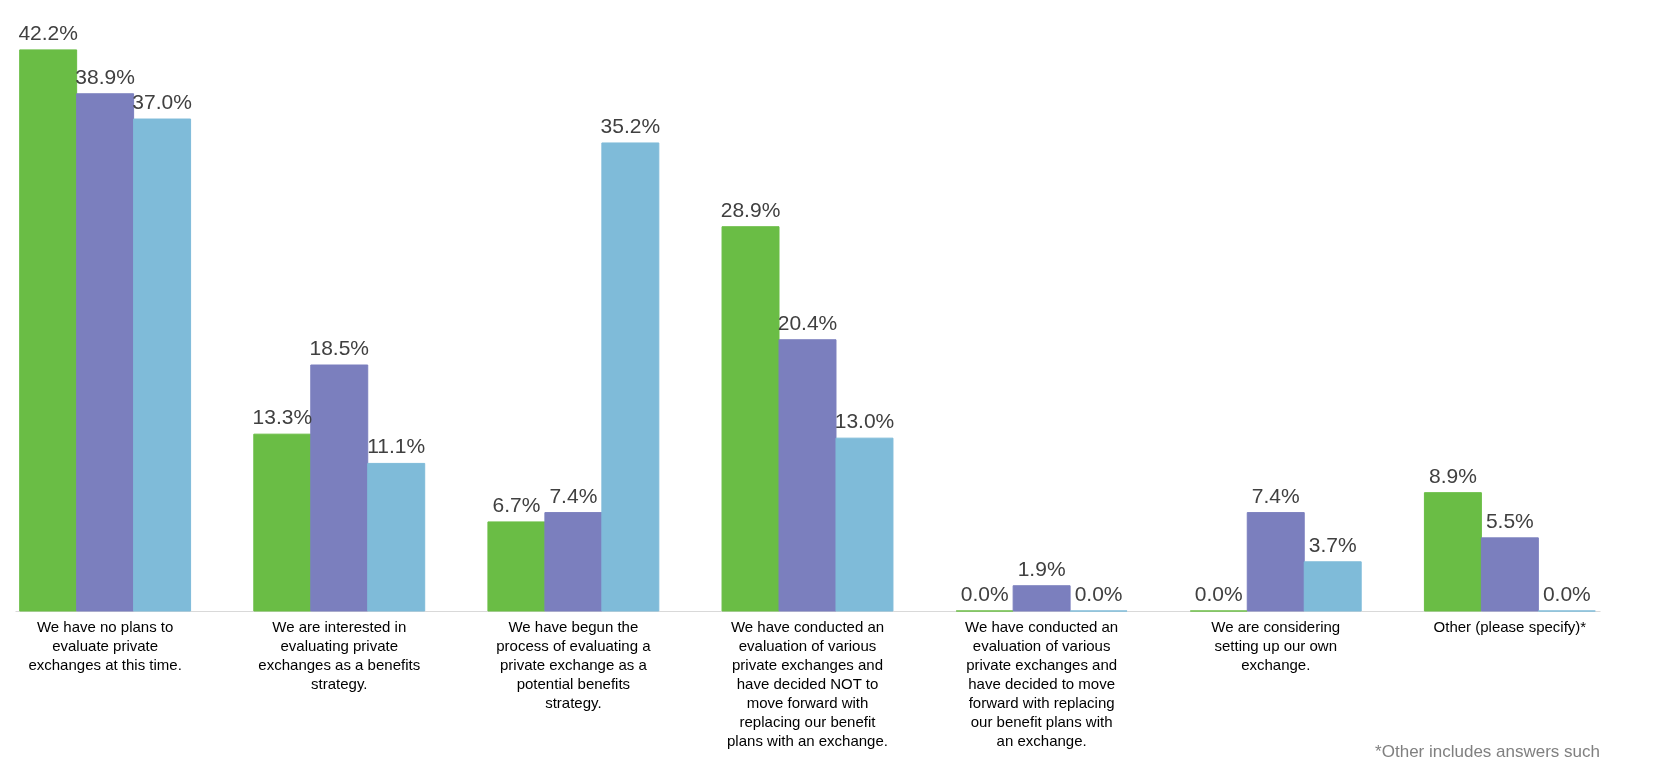 The width and height of the screenshot is (1660, 777). Describe the element at coordinates (574, 664) in the screenshot. I see `x-tick-label: We have begun the process of evaluating a private exchange as a potential benefits strategy.` at that location.